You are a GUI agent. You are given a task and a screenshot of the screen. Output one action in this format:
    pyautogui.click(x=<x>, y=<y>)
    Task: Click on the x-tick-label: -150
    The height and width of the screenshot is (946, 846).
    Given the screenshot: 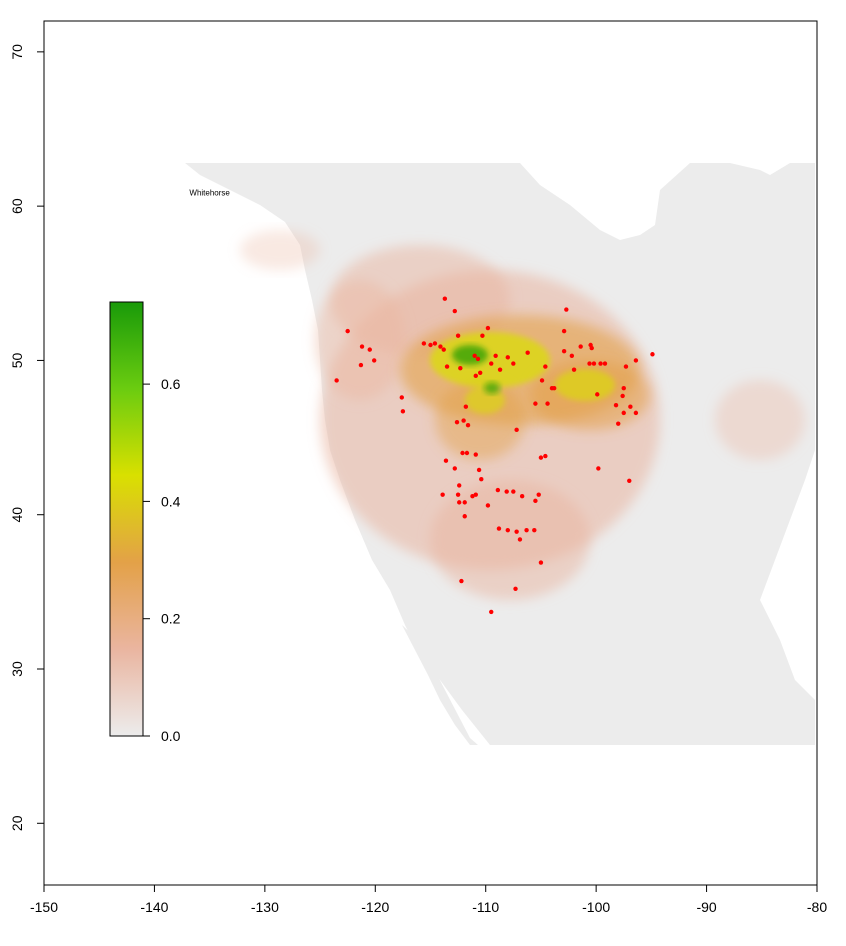 What is the action you would take?
    pyautogui.click(x=44, y=907)
    